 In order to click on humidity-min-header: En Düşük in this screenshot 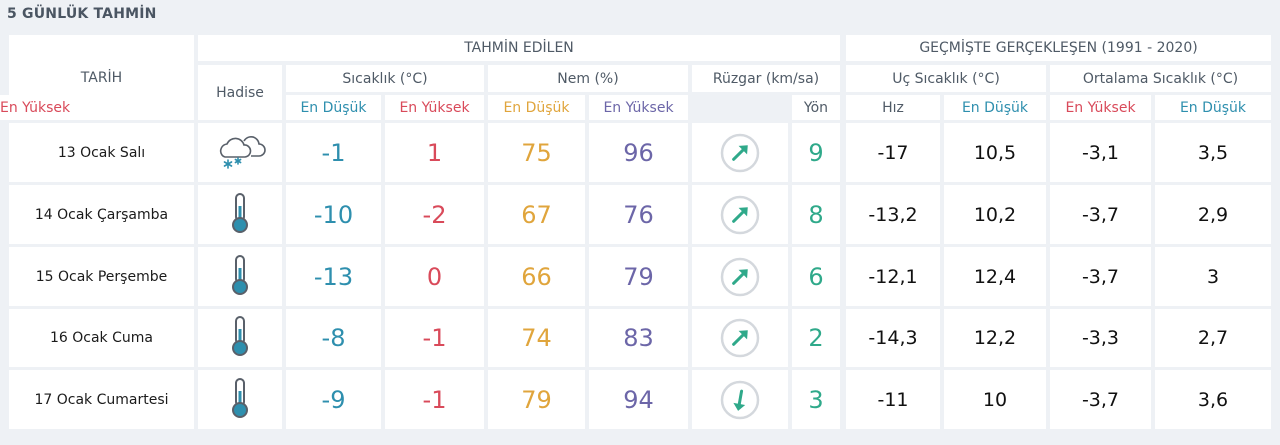, I will do `click(536, 107)`.